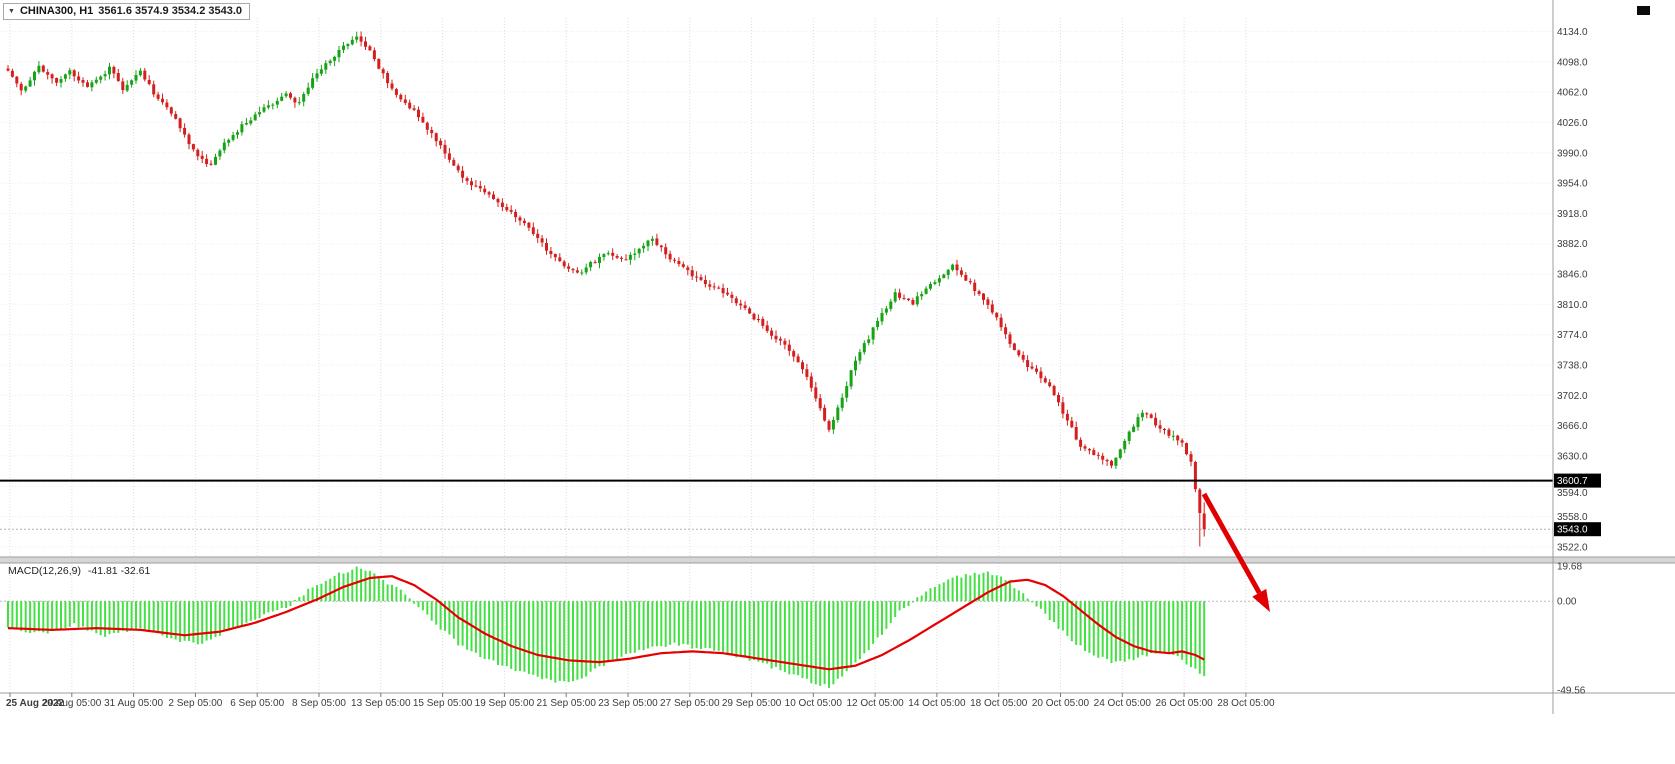  Describe the element at coordinates (1572, 335) in the screenshot. I see `svg-text: 3774.0` at that location.